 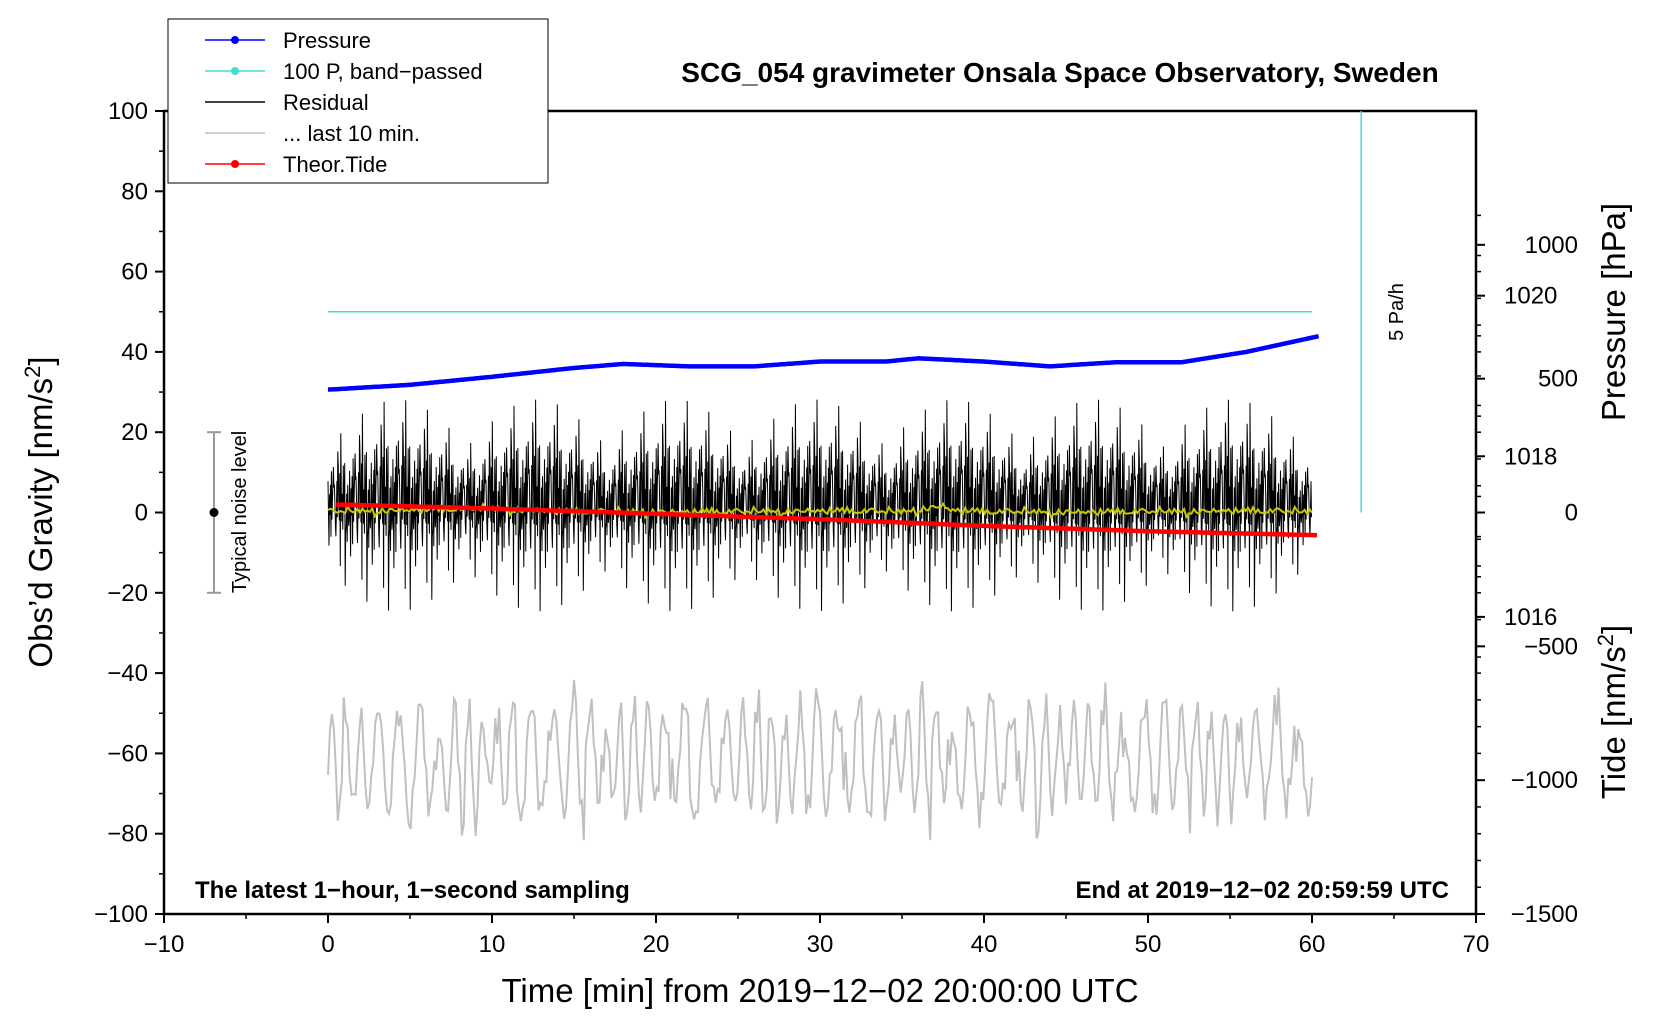 What do you see at coordinates (984, 944) in the screenshot?
I see `x-tick-label: 40` at bounding box center [984, 944].